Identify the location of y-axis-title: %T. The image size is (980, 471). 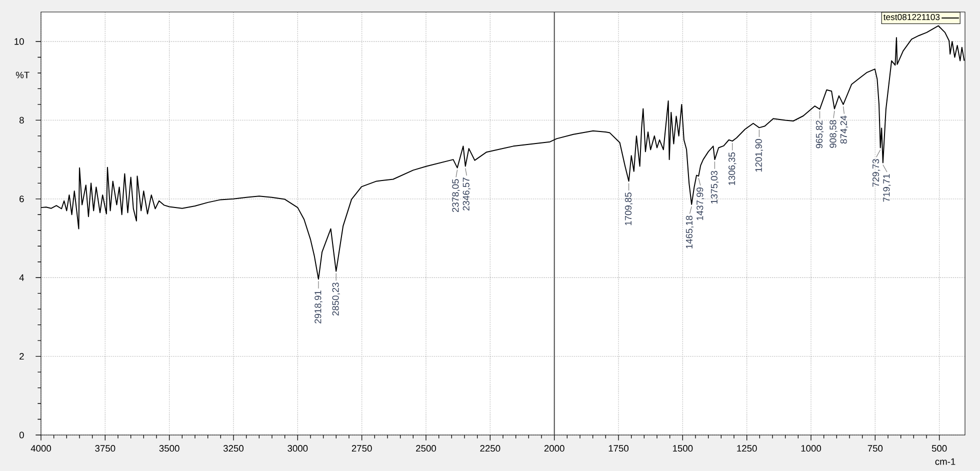
(23, 75).